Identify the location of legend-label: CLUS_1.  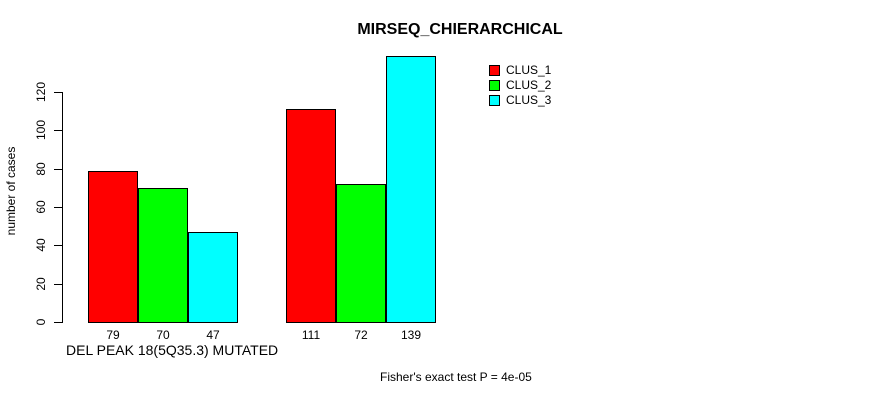
(529, 70).